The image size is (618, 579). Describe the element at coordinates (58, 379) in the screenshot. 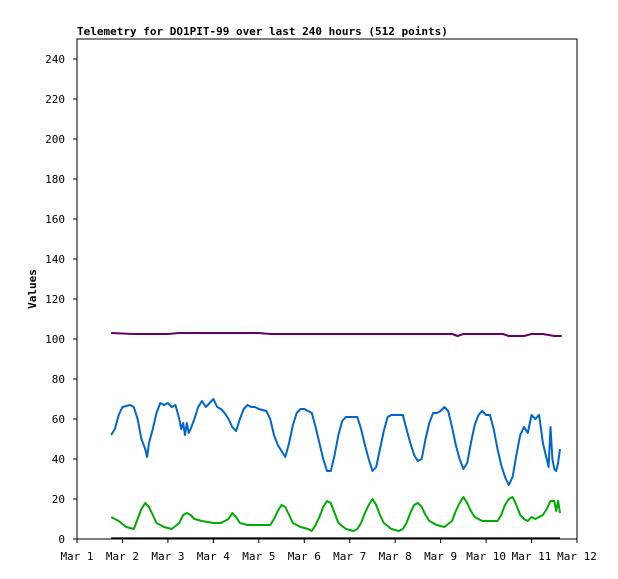

I see `y-tick-label: 80` at that location.